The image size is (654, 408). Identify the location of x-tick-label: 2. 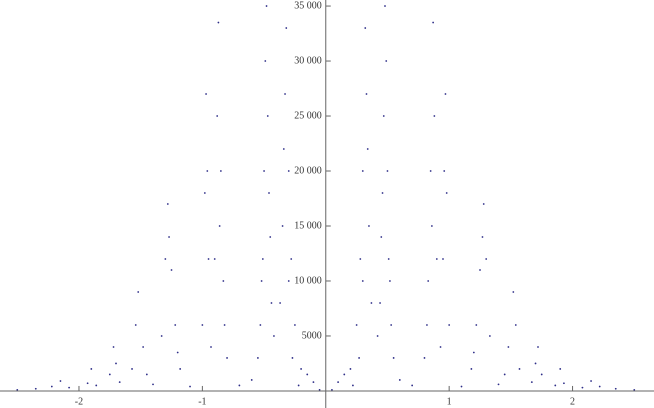
(572, 401).